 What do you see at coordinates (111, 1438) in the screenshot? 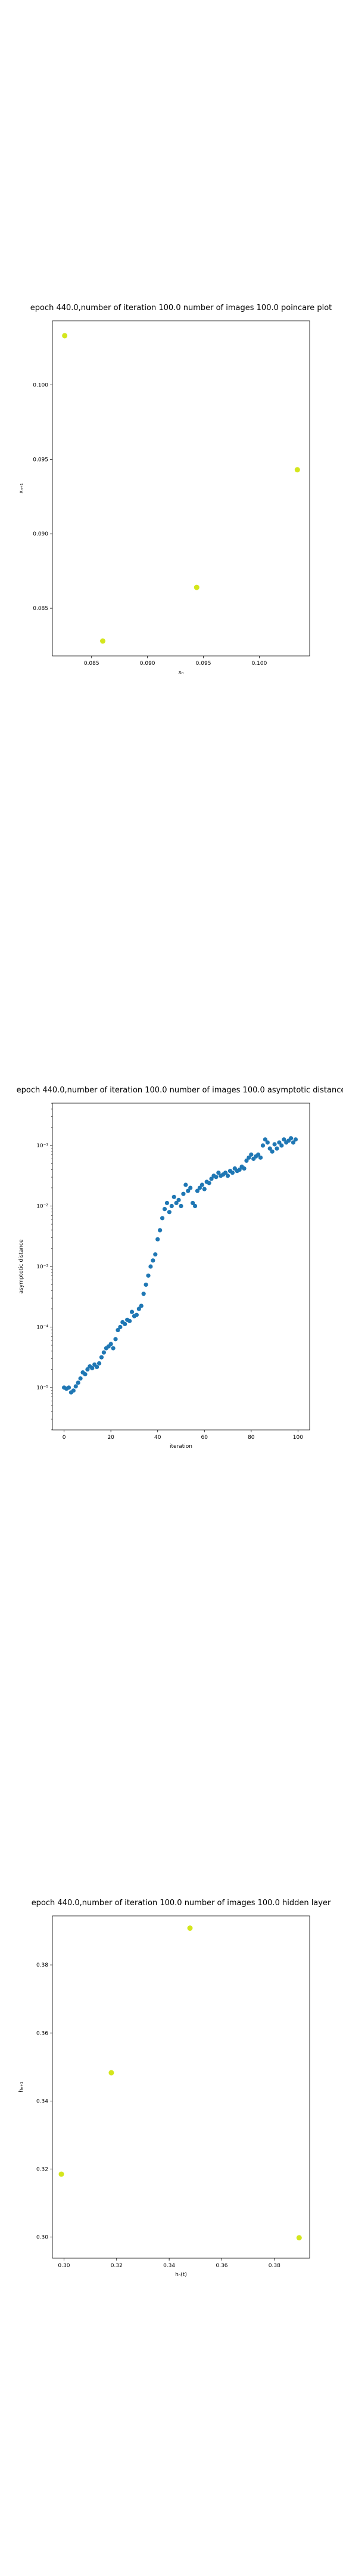
I see `x-tick-label: 20` at bounding box center [111, 1438].